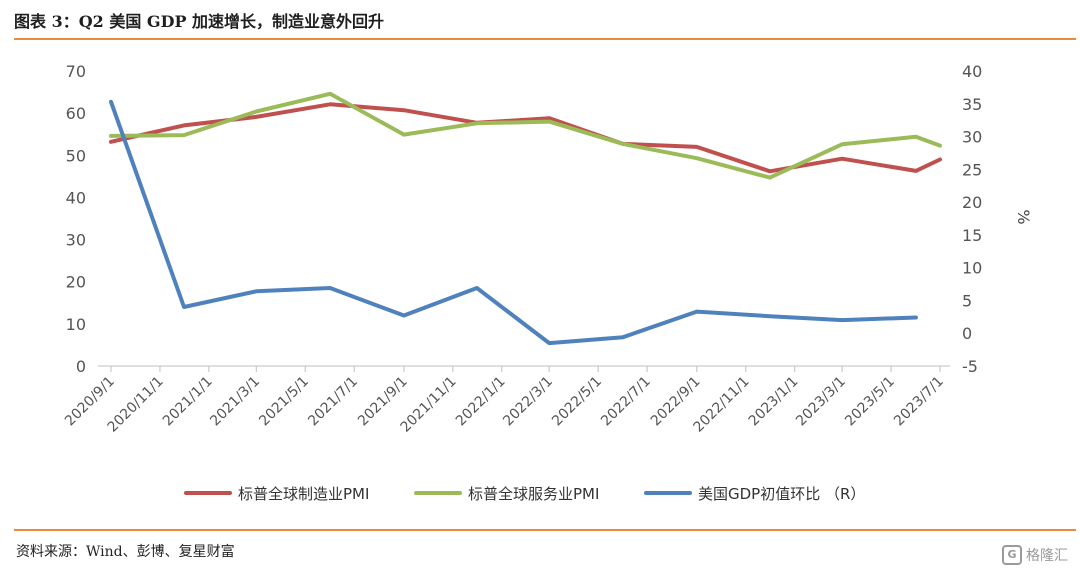  Describe the element at coordinates (972, 71) in the screenshot. I see `right-axis-tick-label: 40` at that location.